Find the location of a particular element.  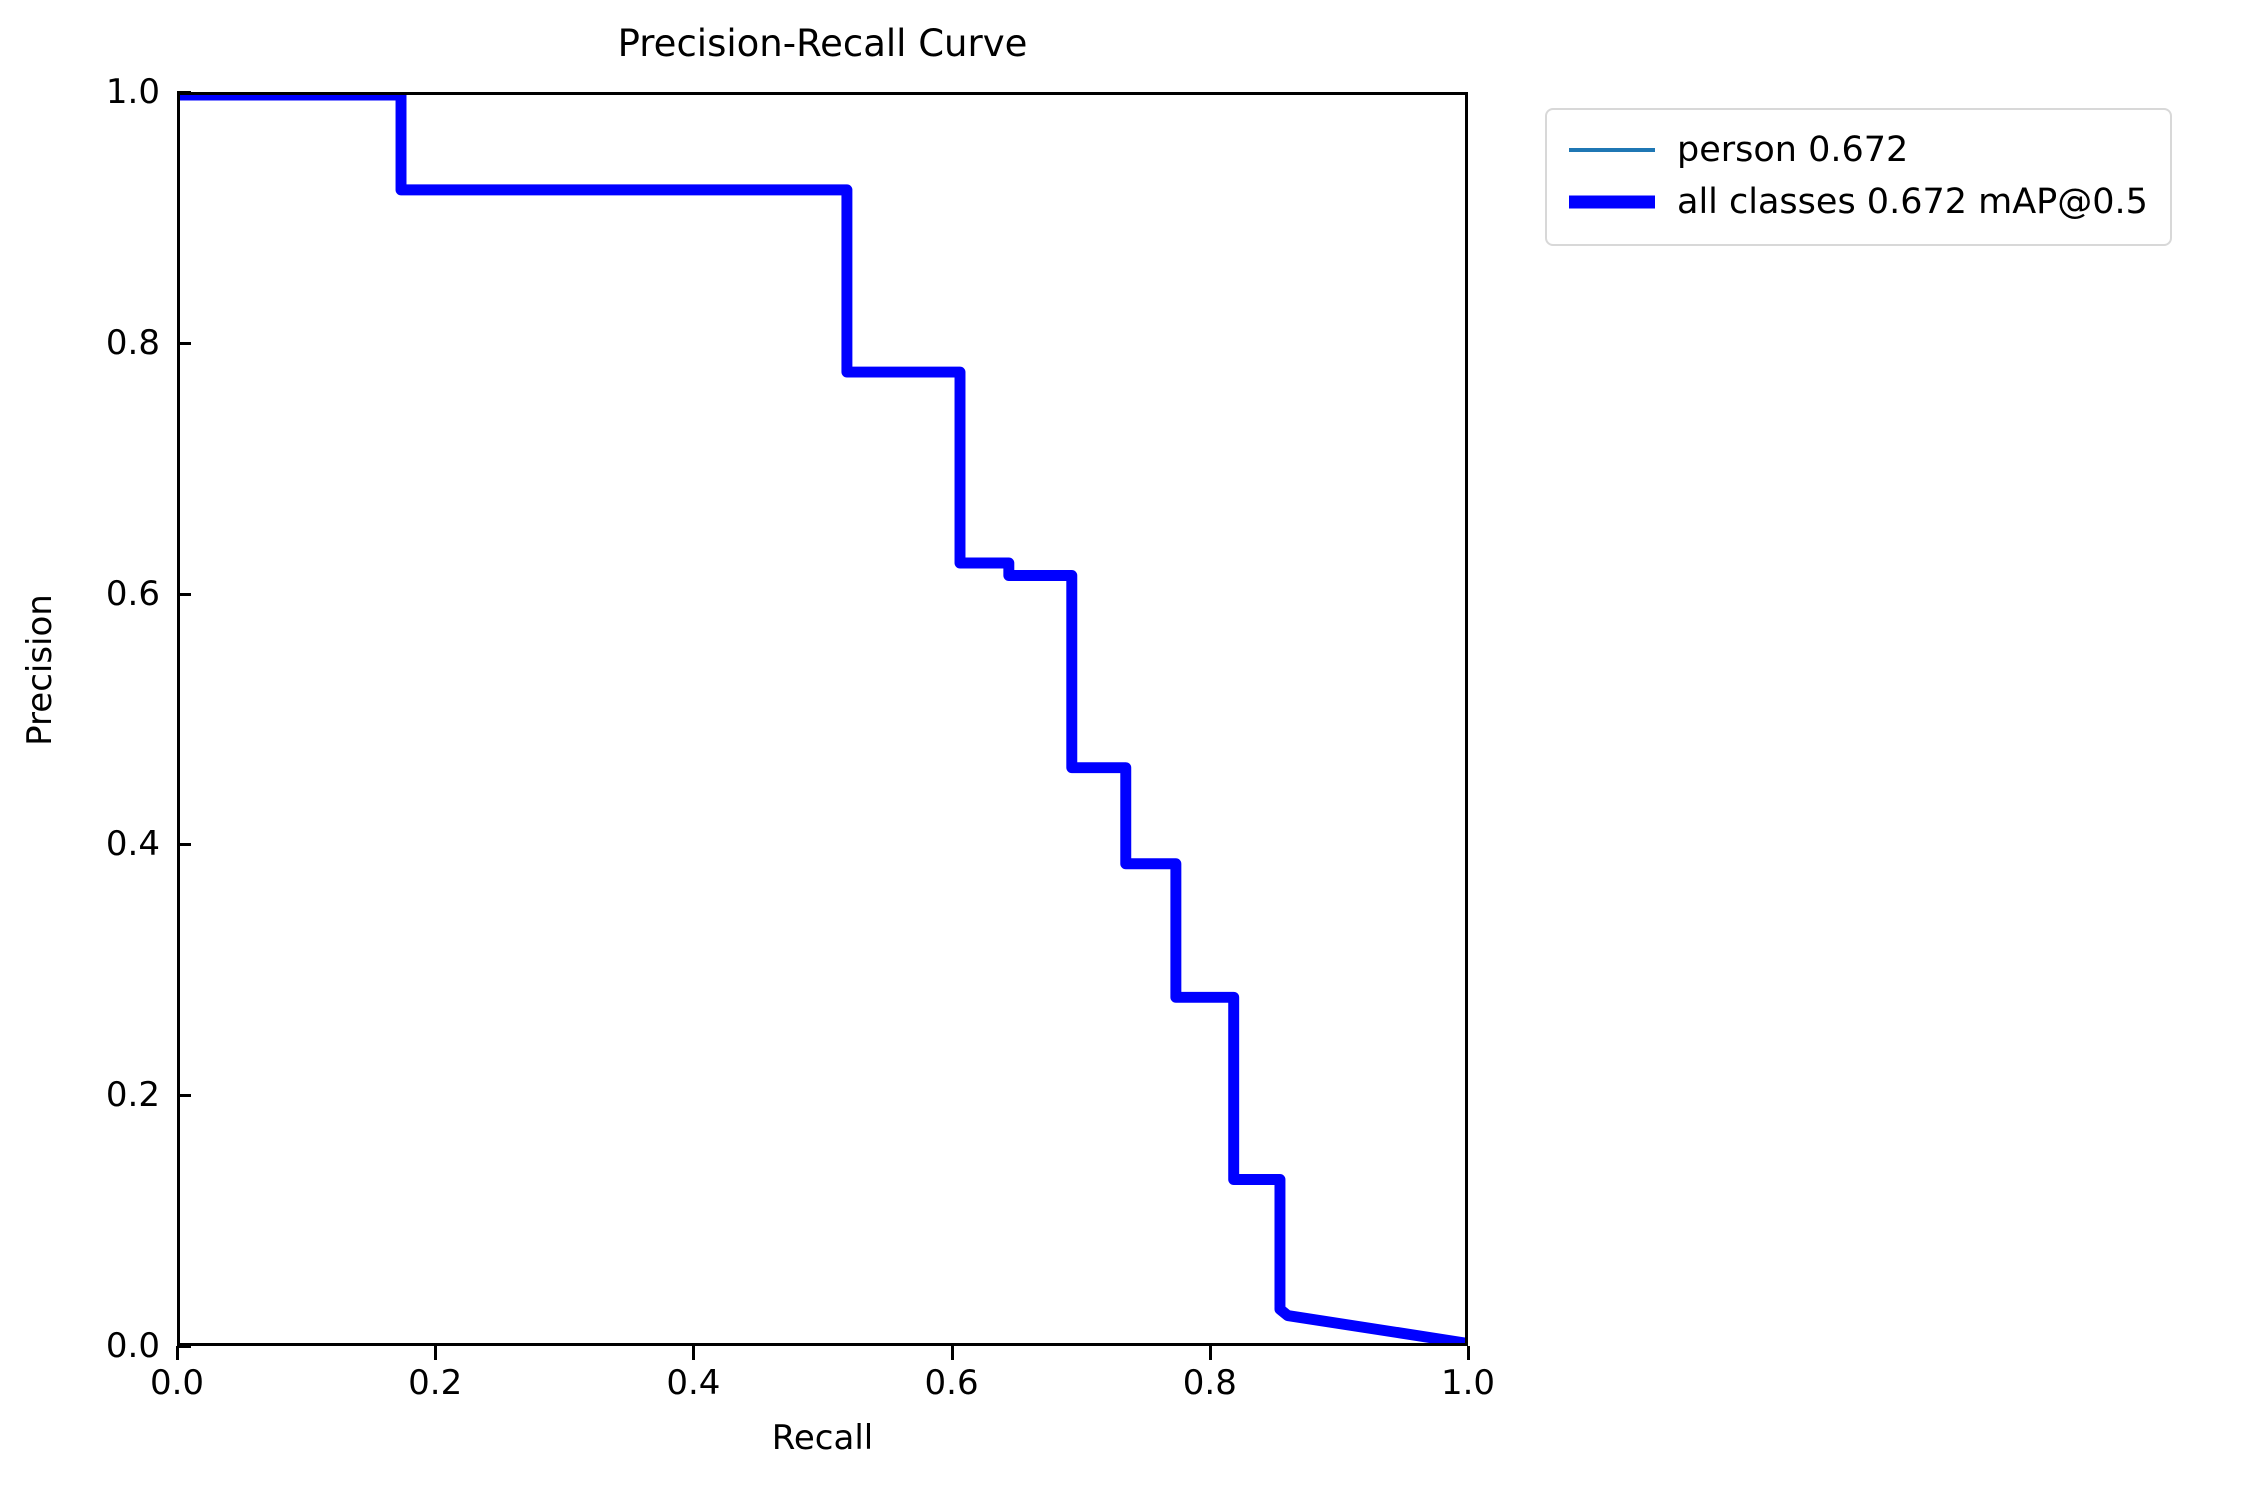

legend-item-person: person 0.672 is located at coordinates (1858, 150).